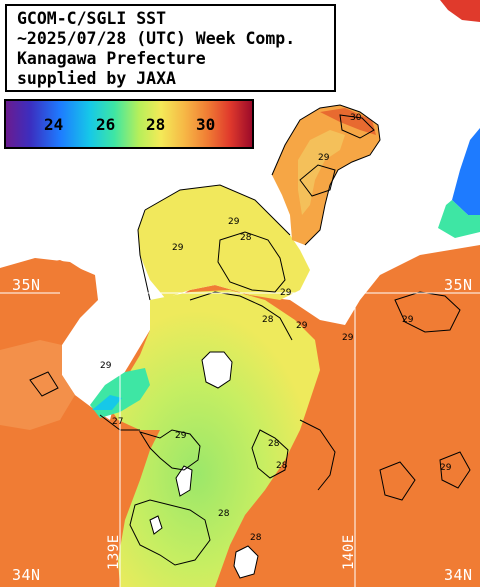 Image resolution: width=480 pixels, height=587 pixels. Describe the element at coordinates (26, 575) in the screenshot. I see `lat-label-34n-west: 34N` at that location.